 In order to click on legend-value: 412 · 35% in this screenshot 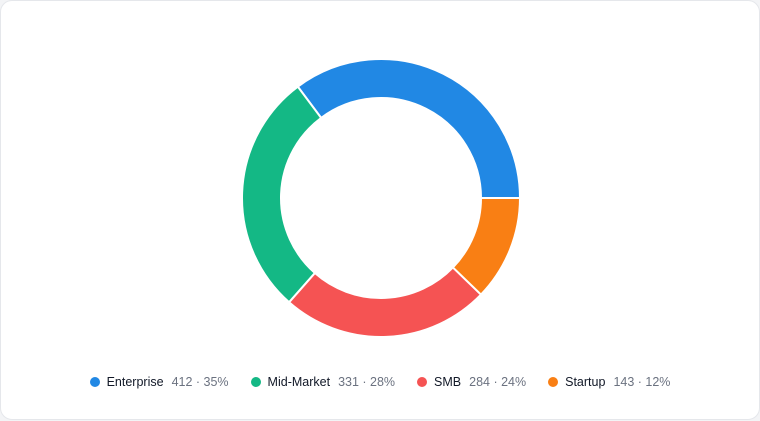, I will do `click(200, 382)`.